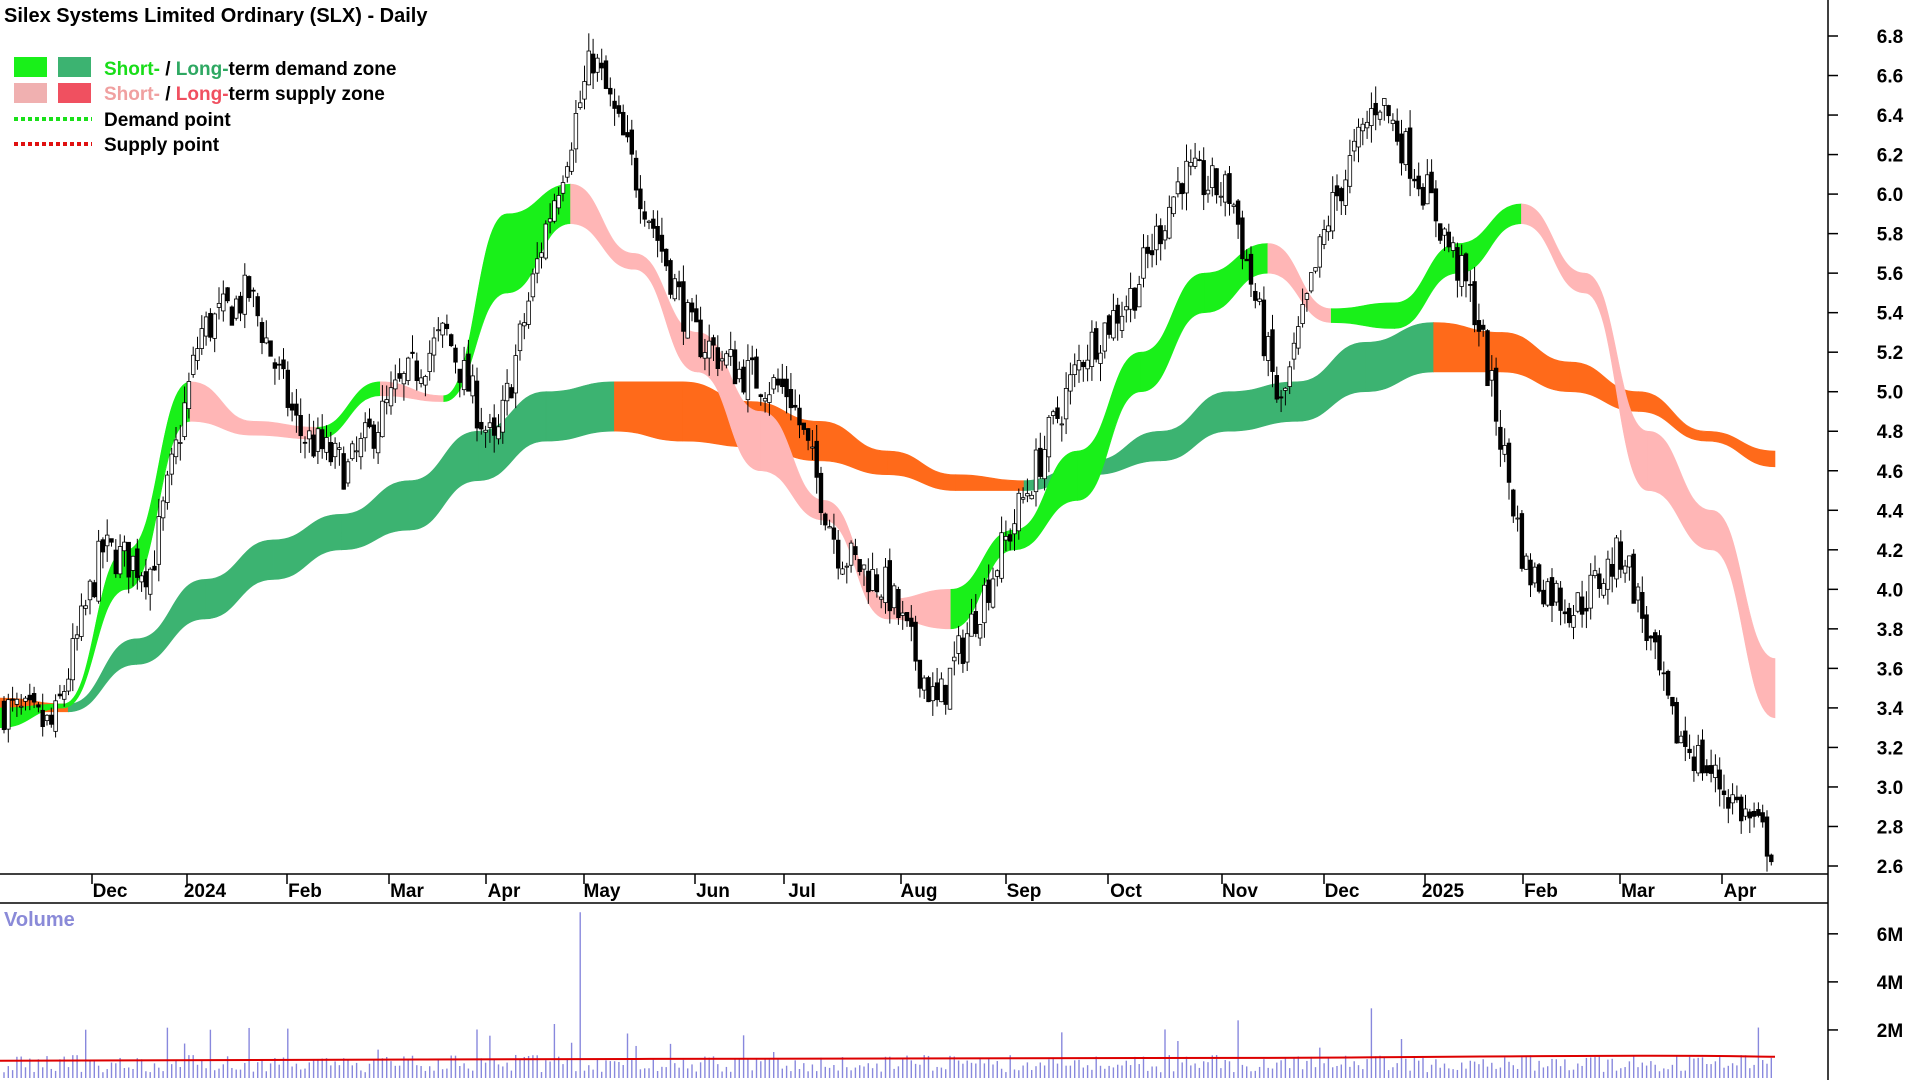 Image resolution: width=1920 pixels, height=1080 pixels. What do you see at coordinates (1890, 1031) in the screenshot?
I see `volume-tick-label: 2M` at bounding box center [1890, 1031].